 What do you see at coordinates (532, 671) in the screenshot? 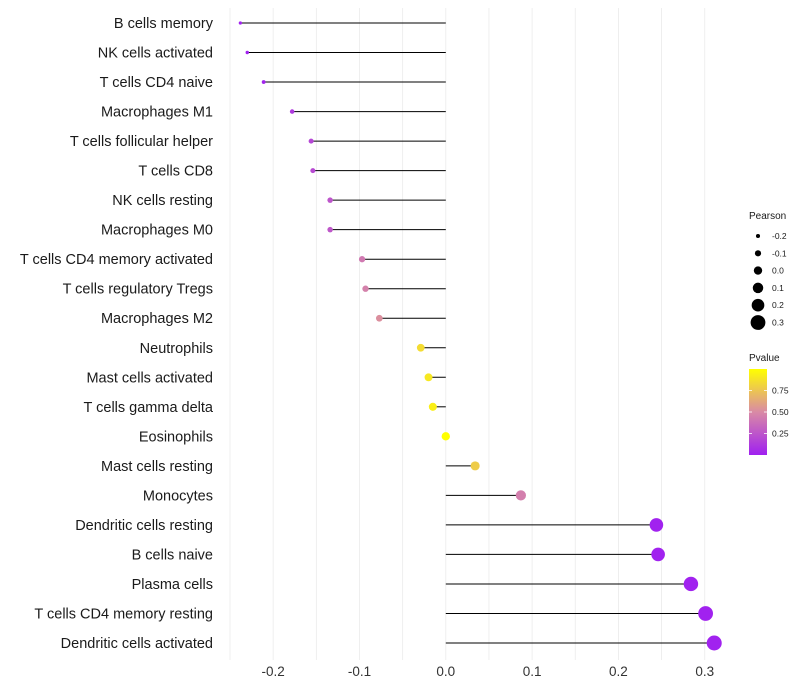
I see `x-tick-label: 0.1` at bounding box center [532, 671].